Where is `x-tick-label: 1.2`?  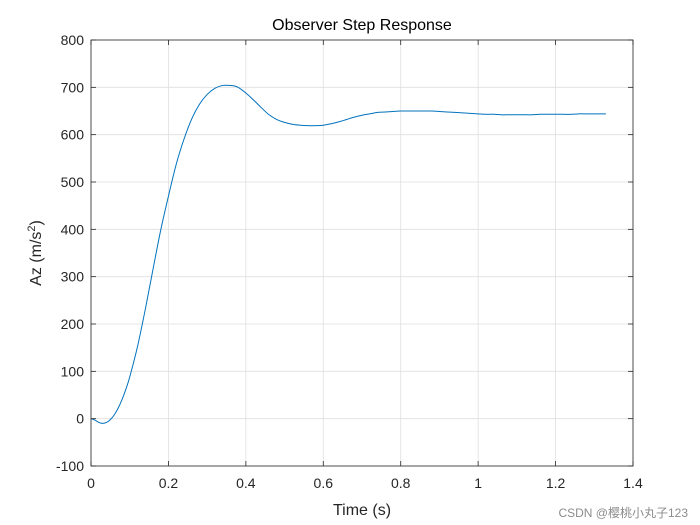 x-tick-label: 1.2 is located at coordinates (556, 483).